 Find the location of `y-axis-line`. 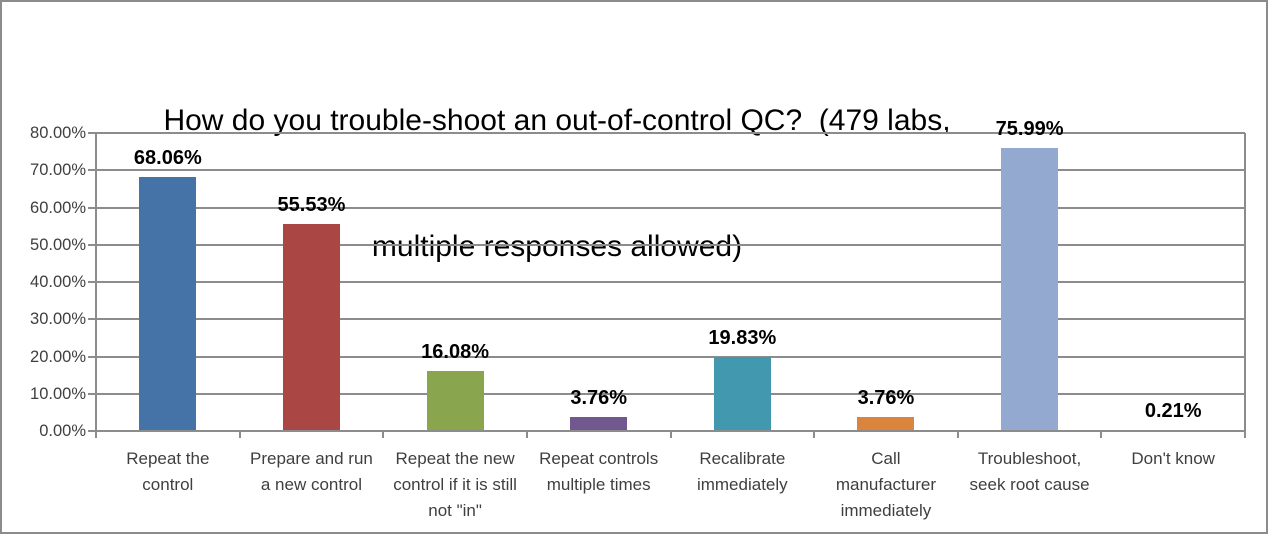

y-axis-line is located at coordinates (96, 282).